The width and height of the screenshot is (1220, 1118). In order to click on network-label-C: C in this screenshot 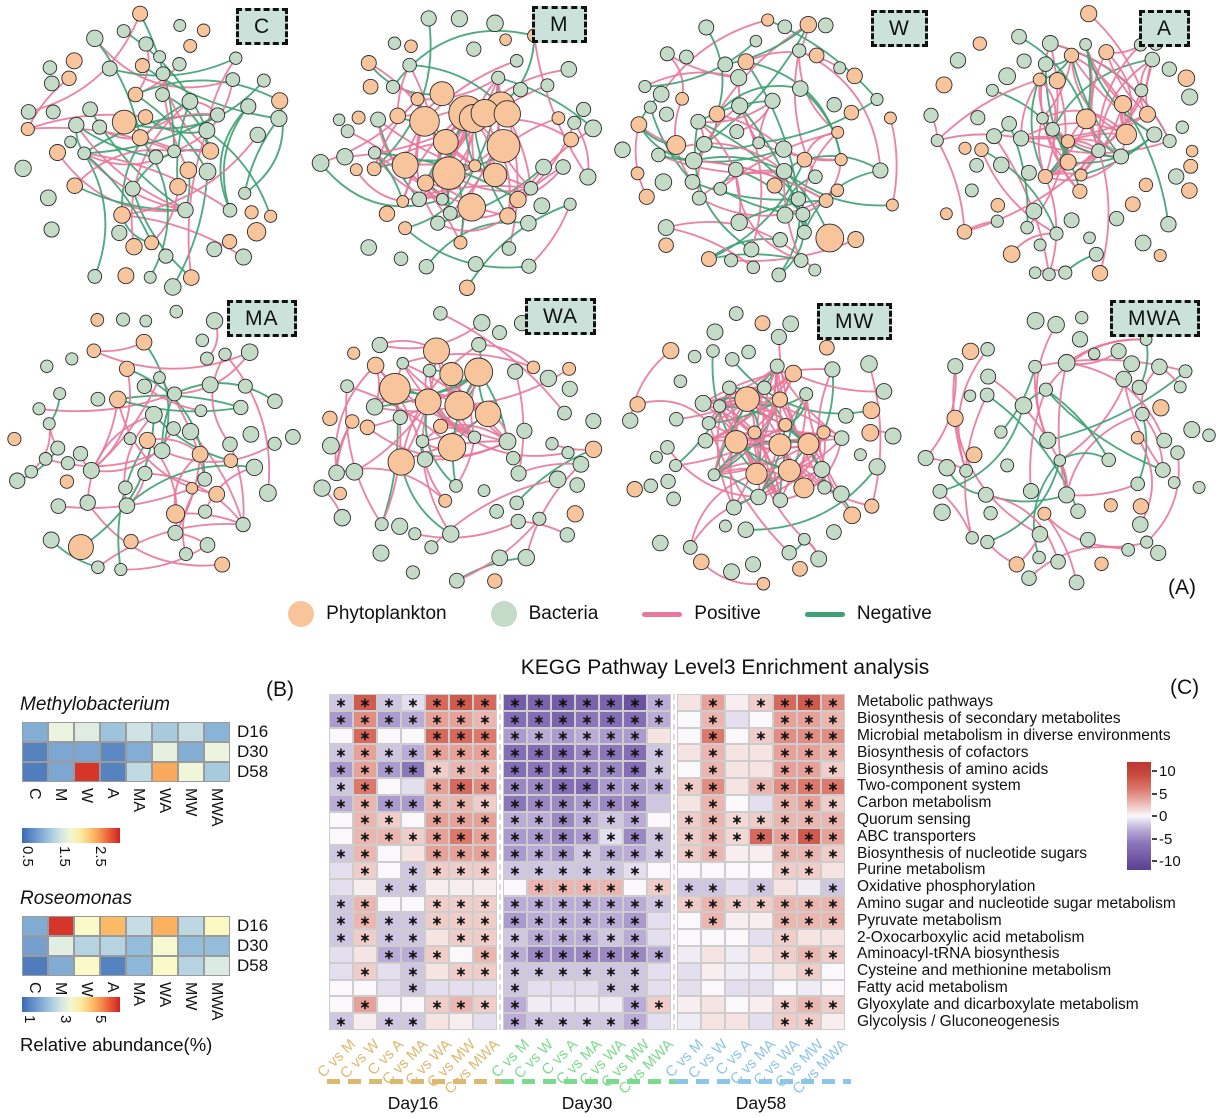, I will do `click(262, 27)`.